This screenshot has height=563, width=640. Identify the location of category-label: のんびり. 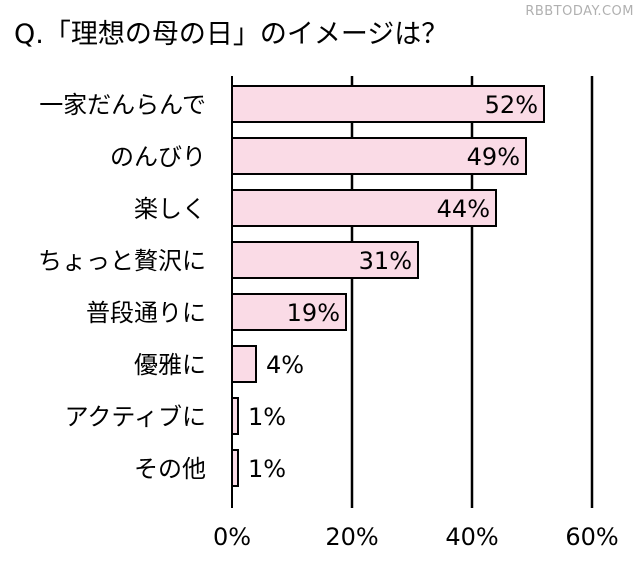
(158, 157).